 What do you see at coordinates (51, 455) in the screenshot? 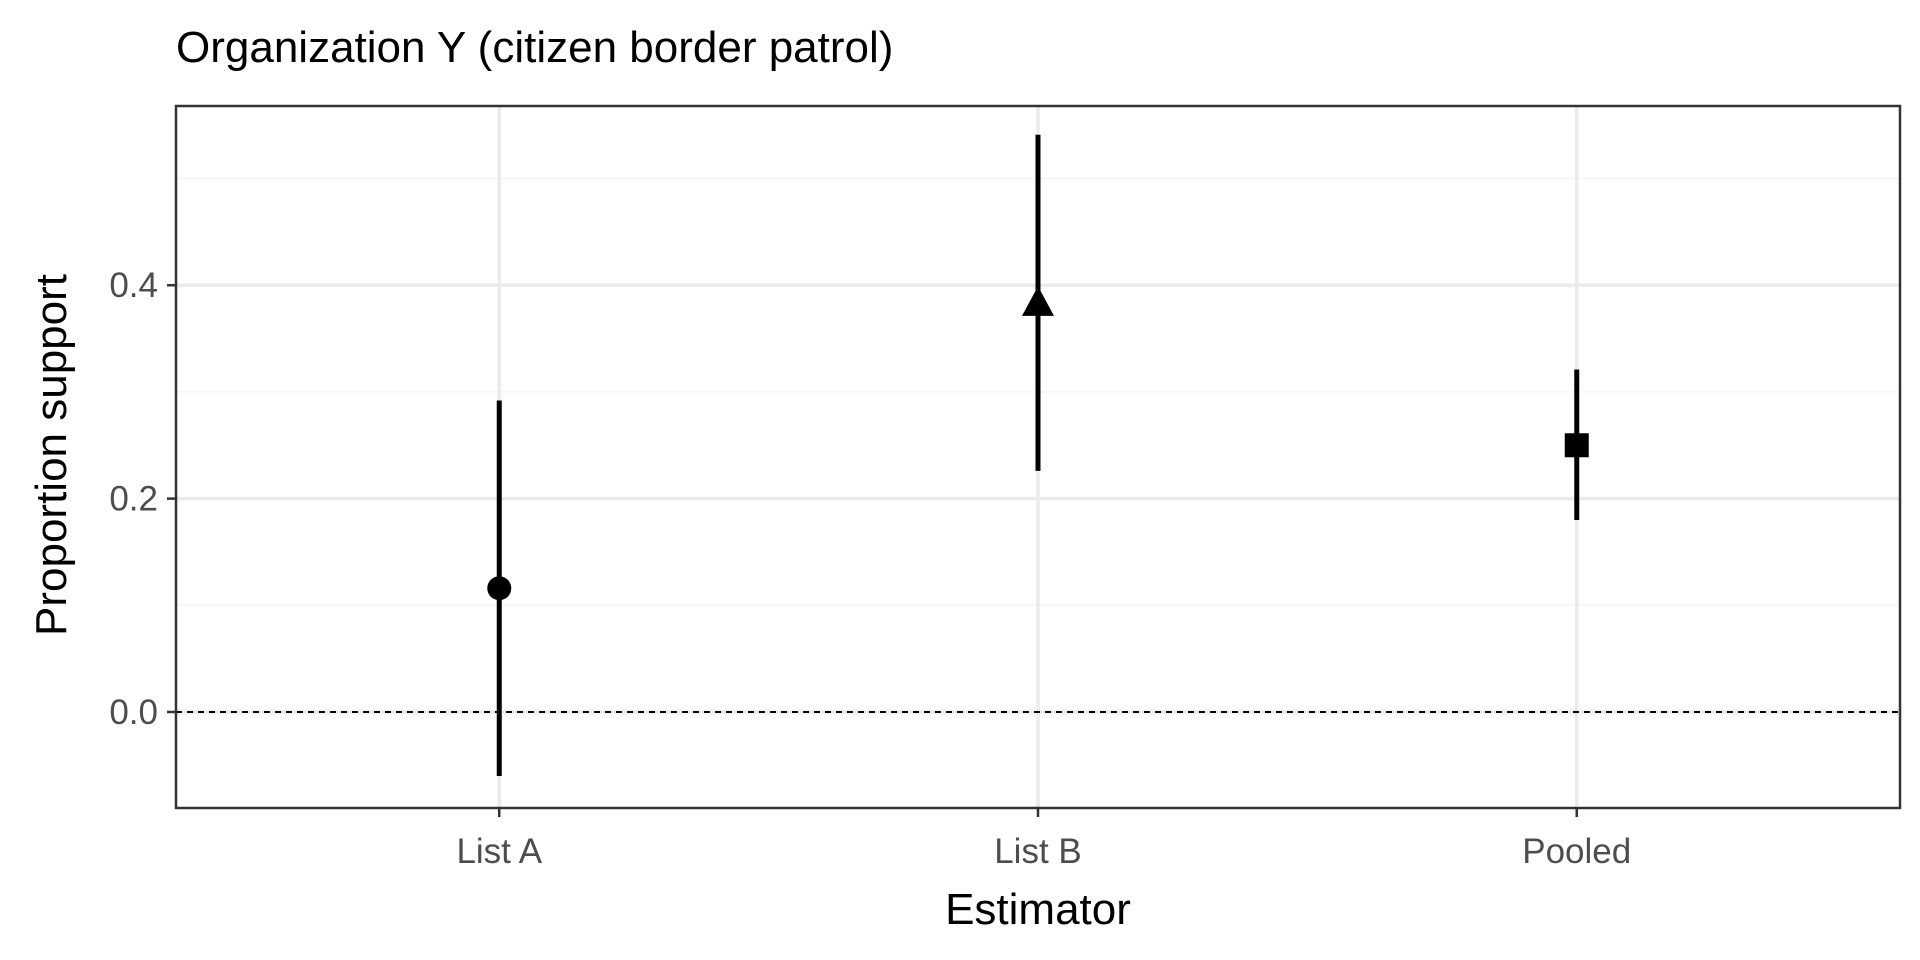
I see `y-axis-title: Proportion support` at bounding box center [51, 455].